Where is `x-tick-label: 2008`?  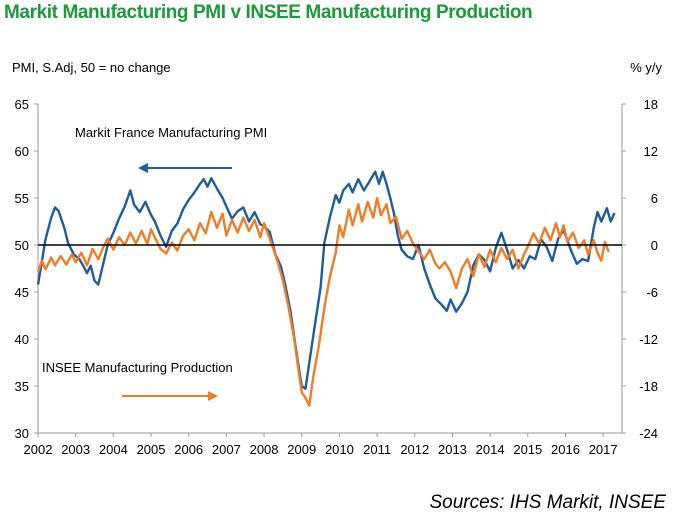 x-tick-label: 2008 is located at coordinates (264, 449).